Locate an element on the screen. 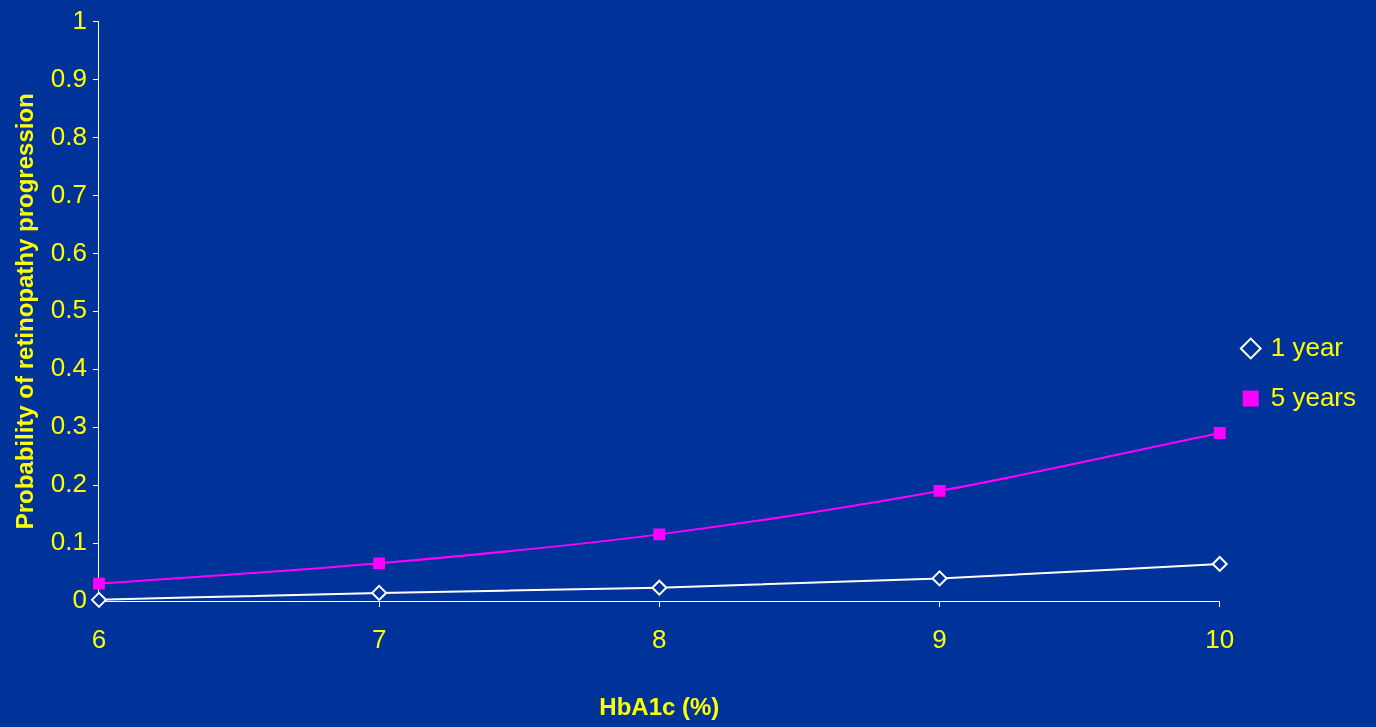  legend-label: 5 years is located at coordinates (1313, 396).